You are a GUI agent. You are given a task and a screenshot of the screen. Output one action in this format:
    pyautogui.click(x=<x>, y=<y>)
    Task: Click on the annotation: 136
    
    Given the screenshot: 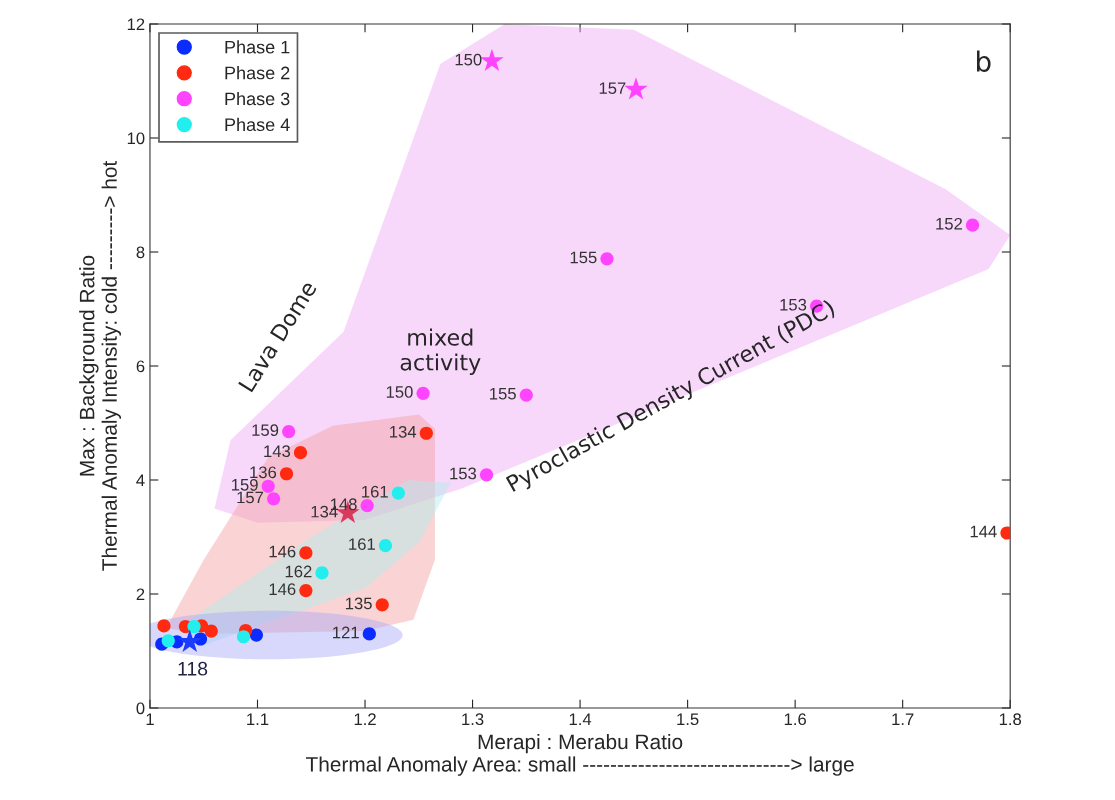 What is the action you would take?
    pyautogui.click(x=263, y=472)
    